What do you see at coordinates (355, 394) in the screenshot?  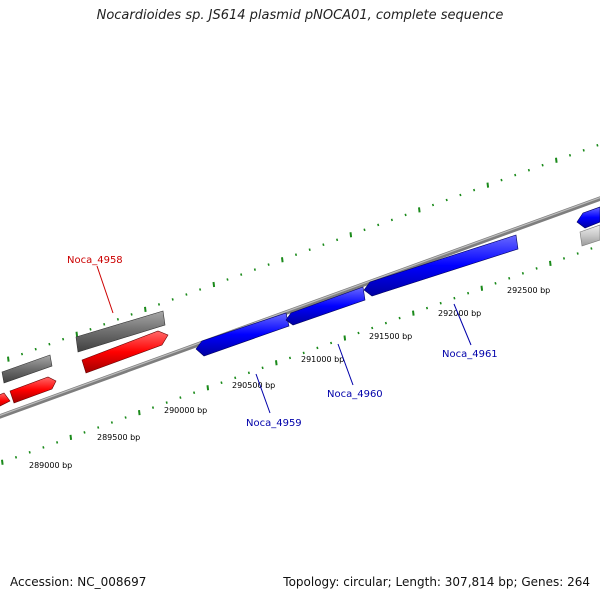 I see `gene-label: Noca_4960` at bounding box center [355, 394].